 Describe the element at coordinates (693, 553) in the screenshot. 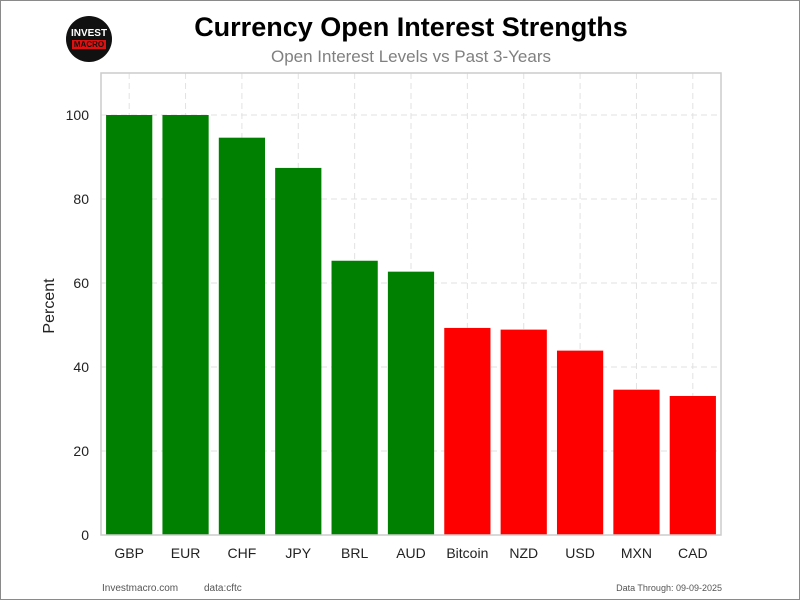

I see `x-tick-label-cad: CAD` at that location.